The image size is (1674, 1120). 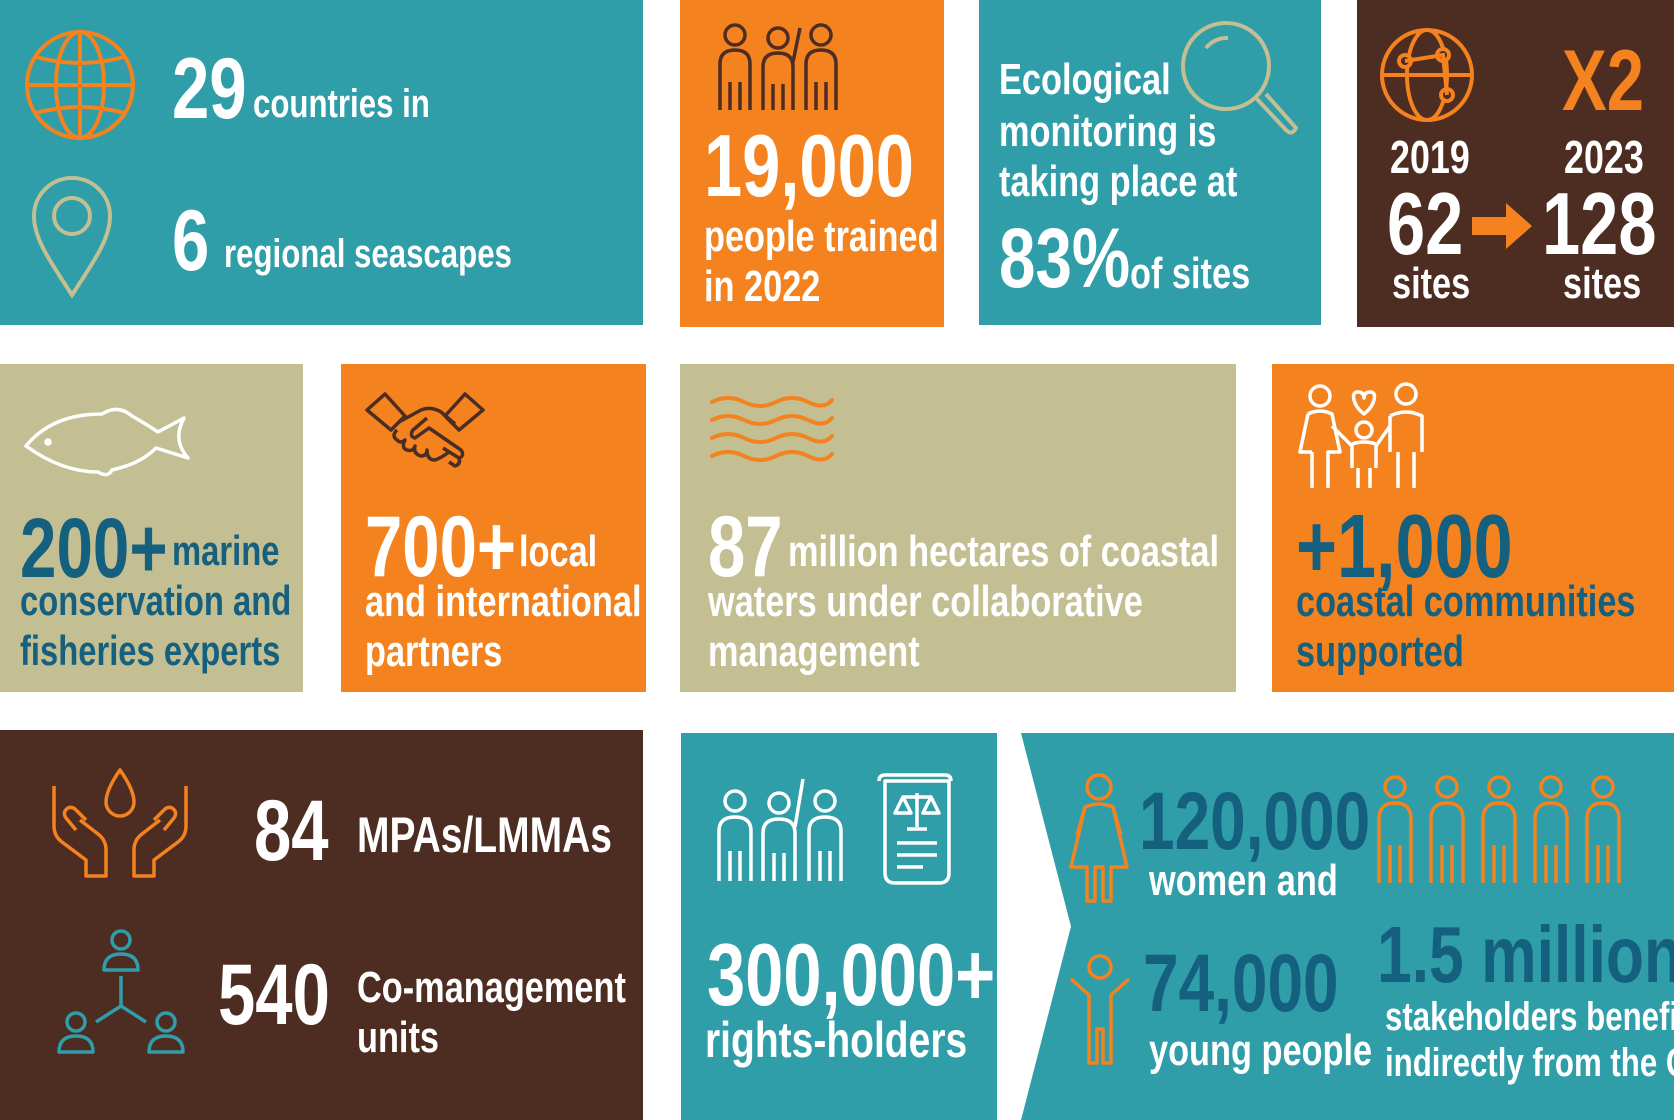 I want to click on waves-icon, so click(x=772, y=430).